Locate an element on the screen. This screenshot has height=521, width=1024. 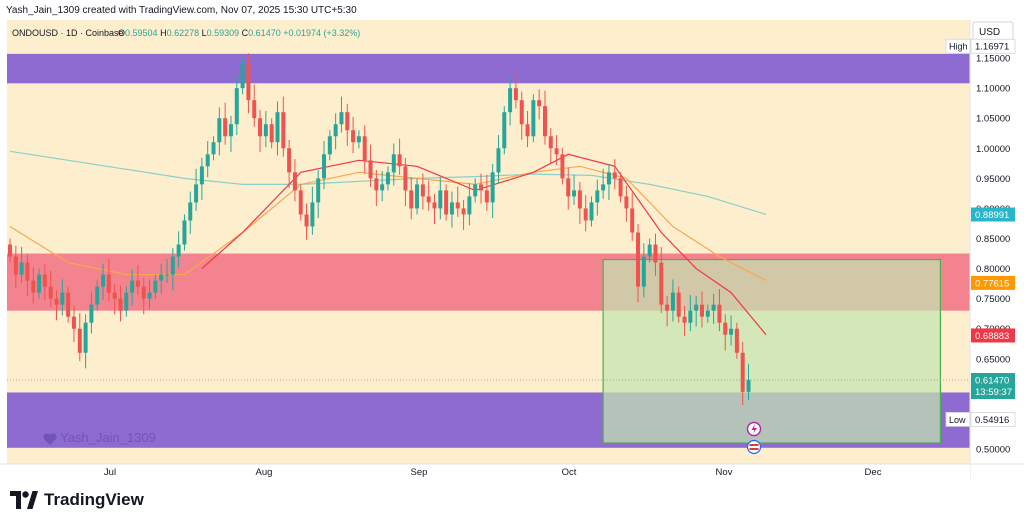
us-flag-stripe-icon is located at coordinates (754, 449).